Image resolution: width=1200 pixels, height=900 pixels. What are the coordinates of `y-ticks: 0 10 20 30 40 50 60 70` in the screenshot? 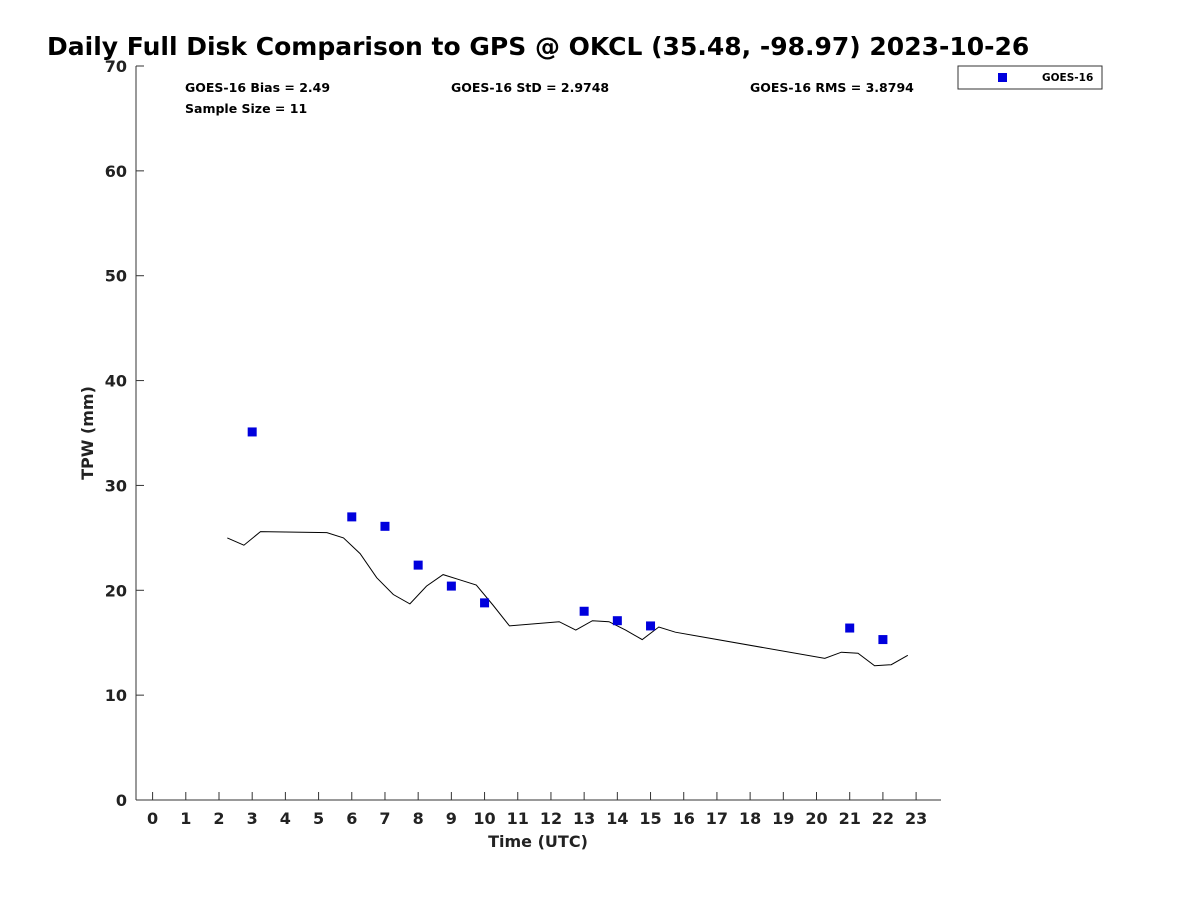 It's located at (124, 433).